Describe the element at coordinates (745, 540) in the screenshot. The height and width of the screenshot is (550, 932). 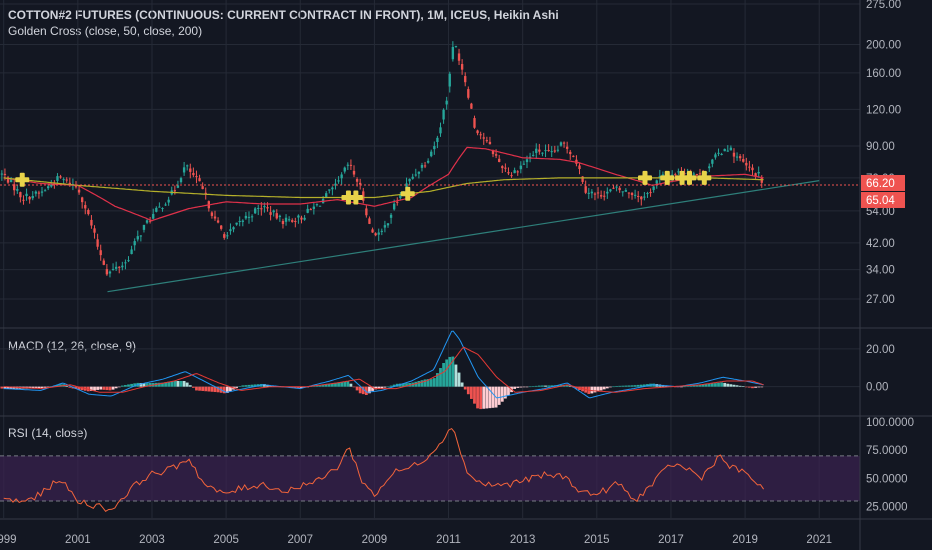
I see `time-tick-label: 2019` at that location.